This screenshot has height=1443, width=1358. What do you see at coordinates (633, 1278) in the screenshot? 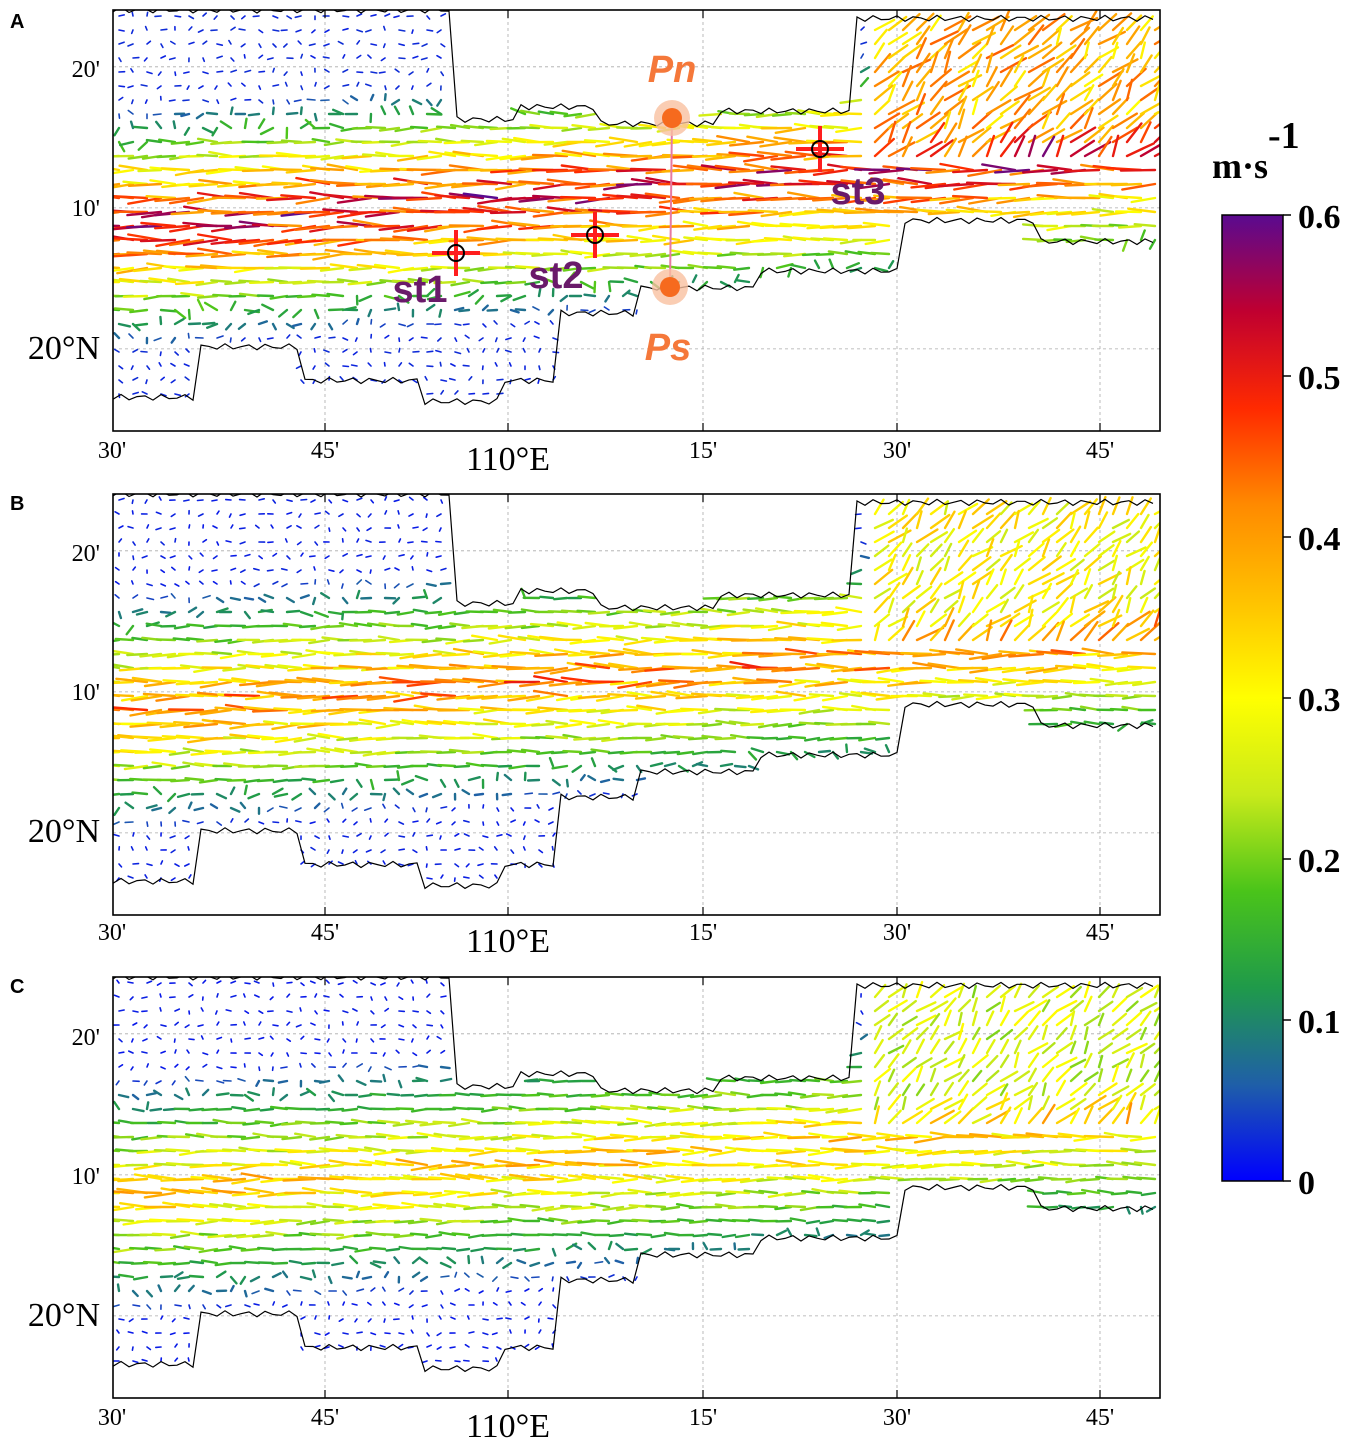
I see `panel-c-south-coastline` at bounding box center [633, 1278].